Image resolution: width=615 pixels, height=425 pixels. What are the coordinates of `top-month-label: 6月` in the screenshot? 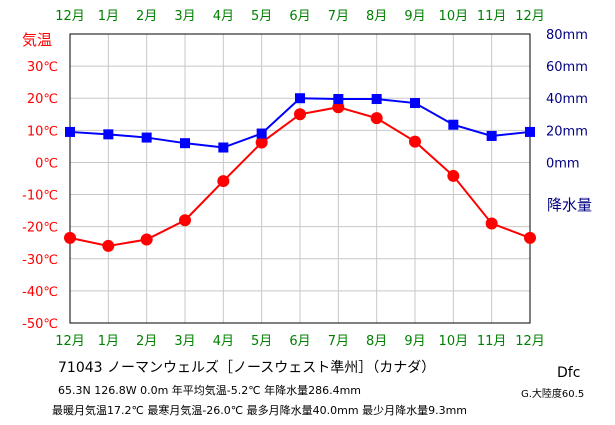 It's located at (299, 16).